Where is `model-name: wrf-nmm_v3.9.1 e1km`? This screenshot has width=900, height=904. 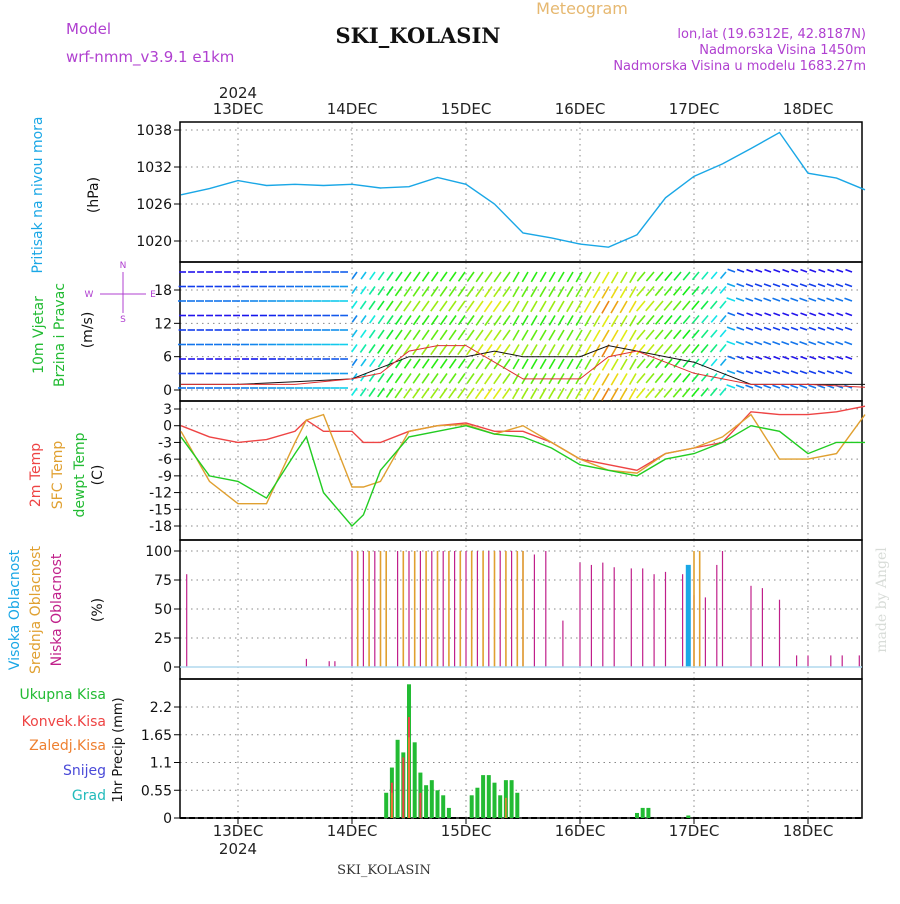
model-name: wrf-nmm_v3.9.1 e1km is located at coordinates (150, 57).